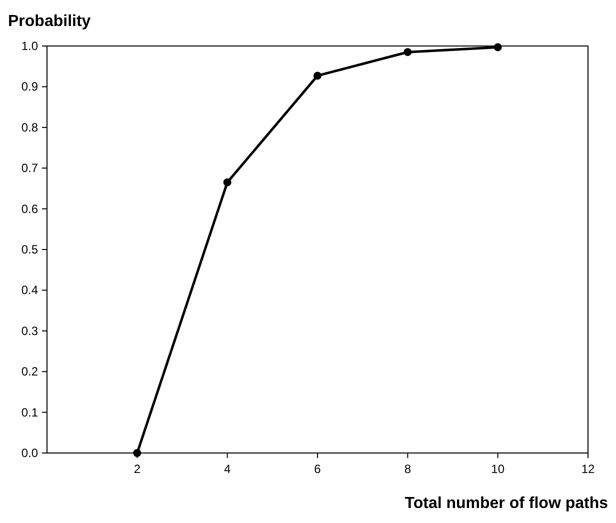 This screenshot has height=523, width=616. Describe the element at coordinates (29, 127) in the screenshot. I see `y-tick-label: 0.8` at that location.